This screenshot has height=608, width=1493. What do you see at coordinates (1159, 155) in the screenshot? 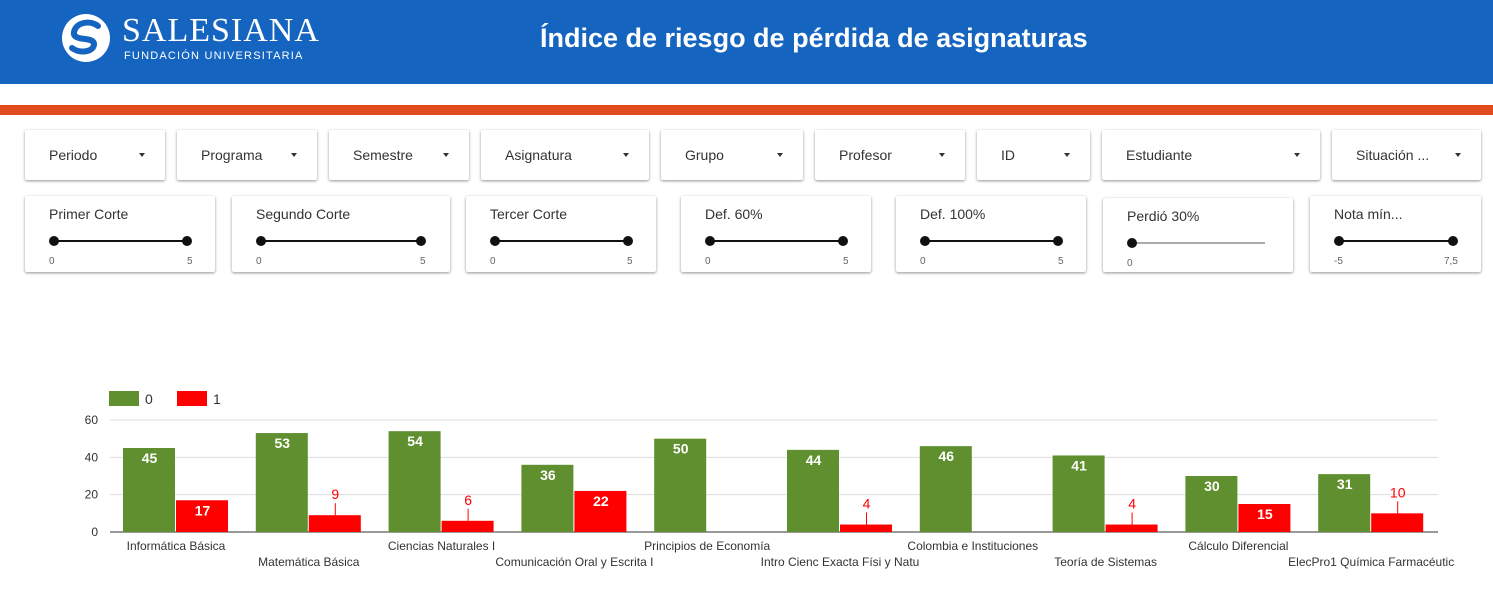
I see `dropdown-label: Estudiante` at bounding box center [1159, 155].